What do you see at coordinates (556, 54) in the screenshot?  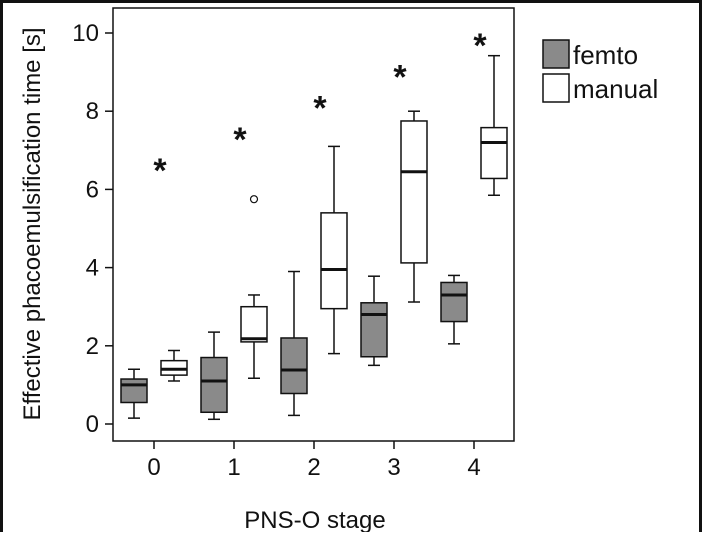 I see `legend-swatch-femto` at bounding box center [556, 54].